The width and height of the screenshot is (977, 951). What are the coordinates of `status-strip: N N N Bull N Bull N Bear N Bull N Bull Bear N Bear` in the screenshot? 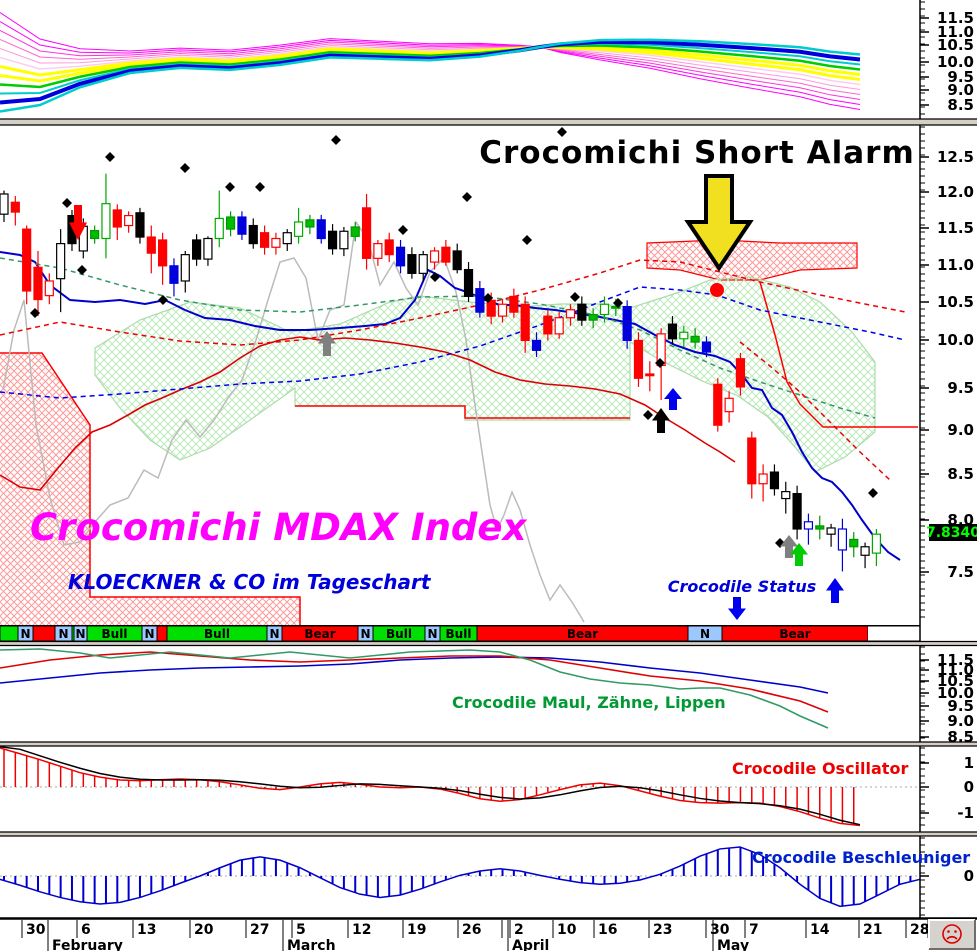 It's located at (460, 633).